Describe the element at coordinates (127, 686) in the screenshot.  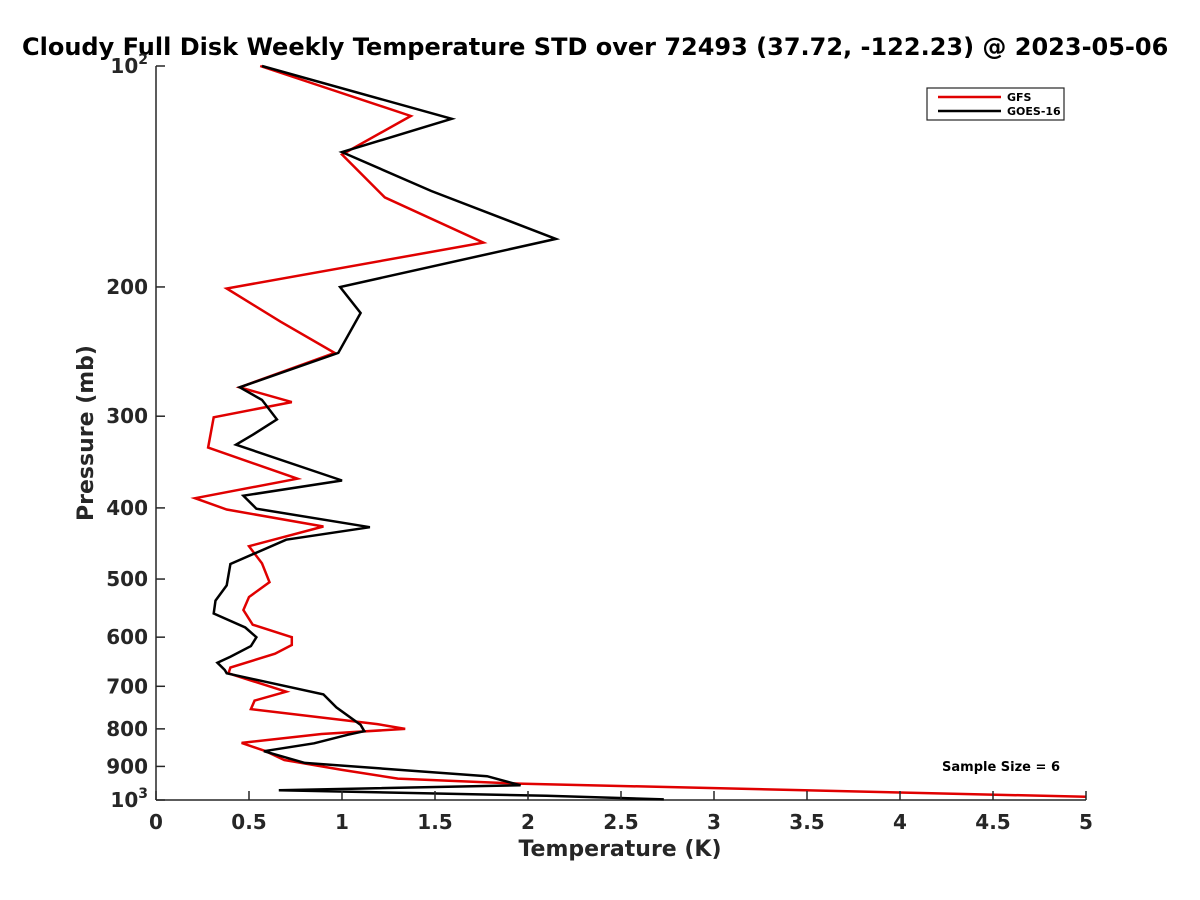
I see `y-tick-label: 700` at that location.